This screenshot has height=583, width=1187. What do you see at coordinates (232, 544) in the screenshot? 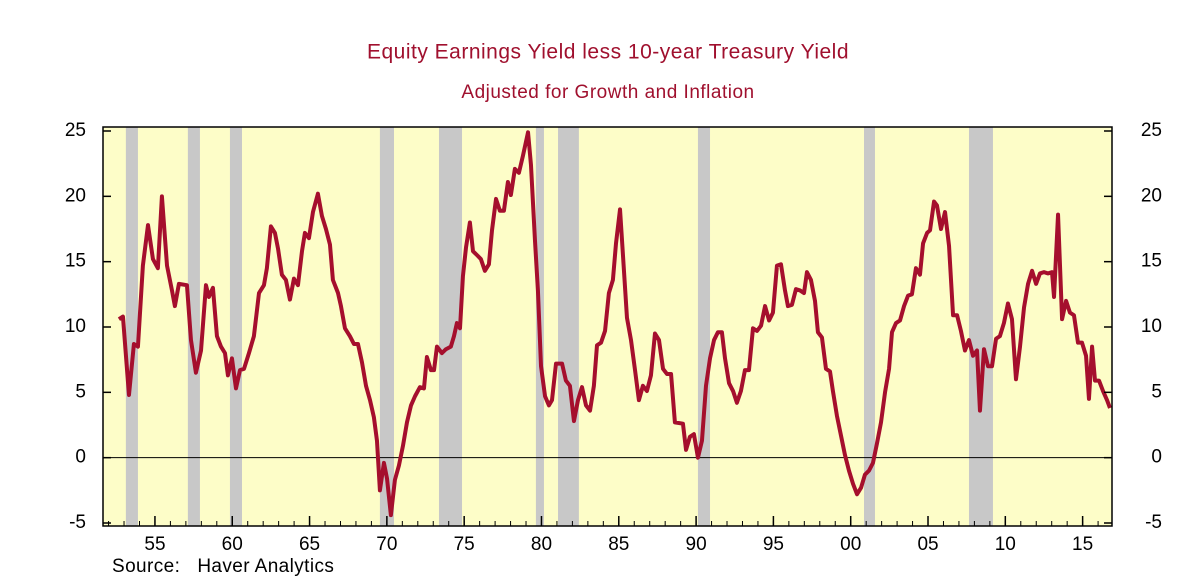
I see `x-tick-label: 60` at bounding box center [232, 544].